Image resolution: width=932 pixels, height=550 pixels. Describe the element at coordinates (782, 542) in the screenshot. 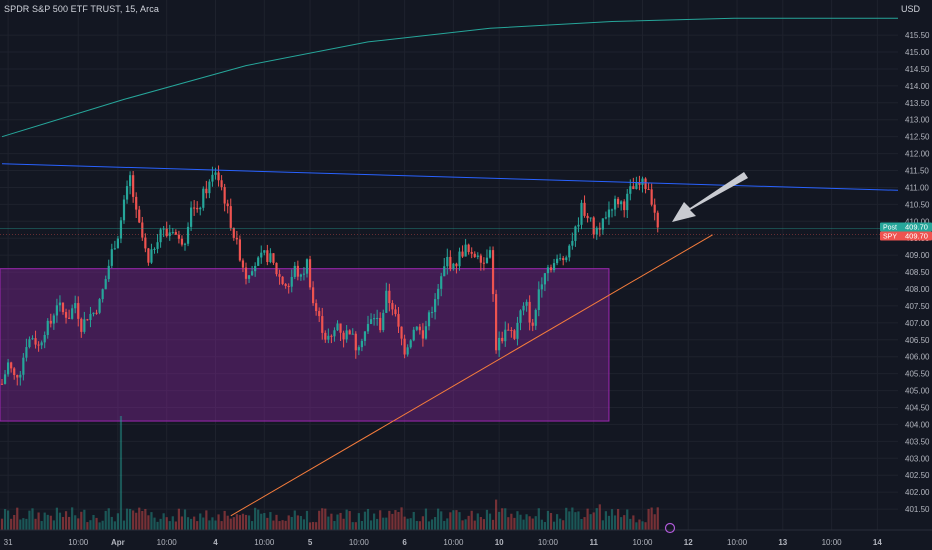

I see `time-tick-label: 13` at that location.